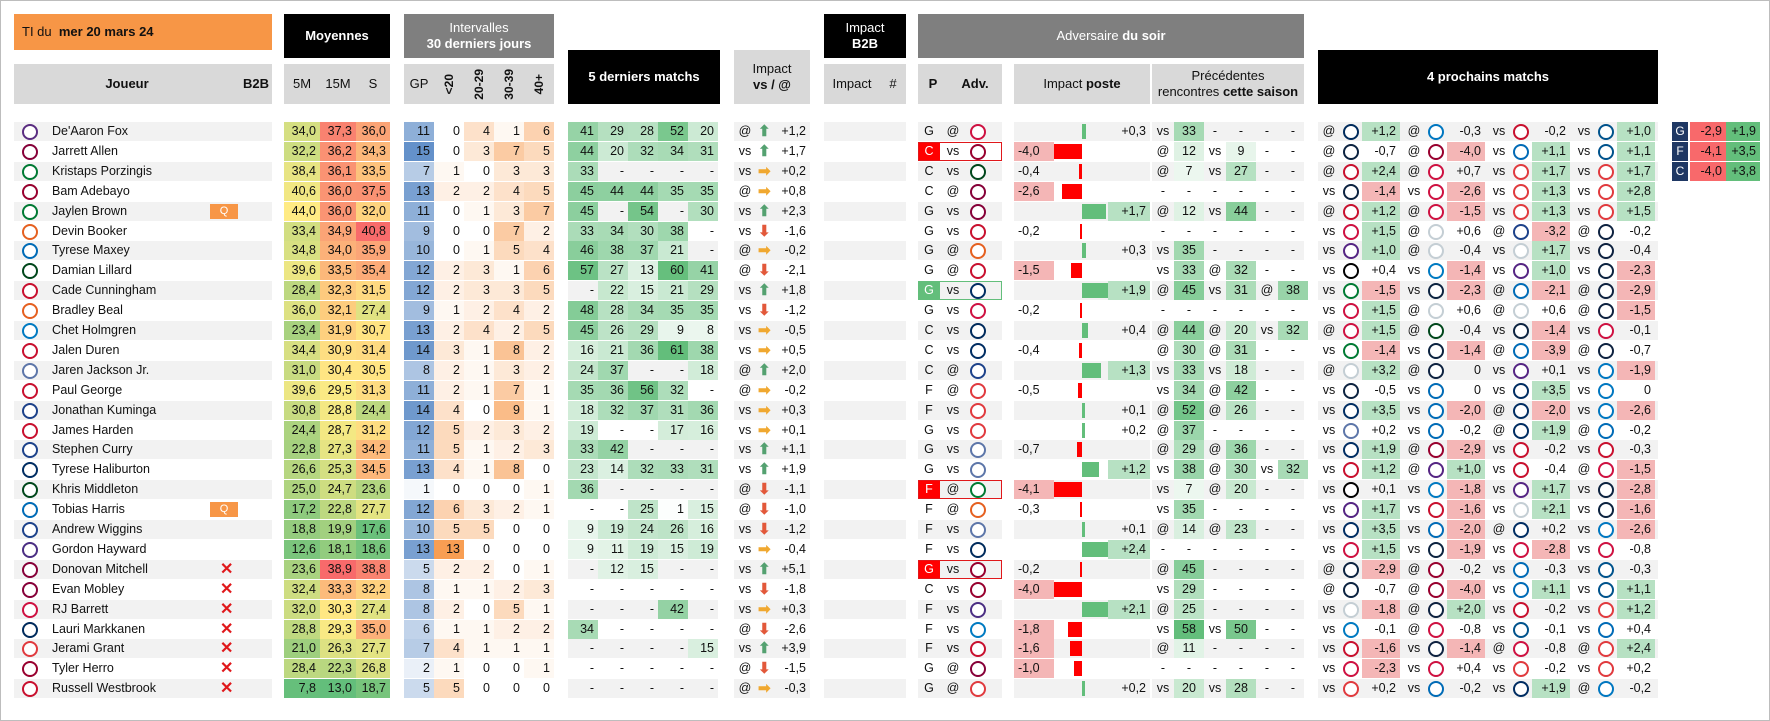 This screenshot has width=1770, height=721. Describe the element at coordinates (80, 609) in the screenshot. I see `player-name: RJ Barrett` at that location.